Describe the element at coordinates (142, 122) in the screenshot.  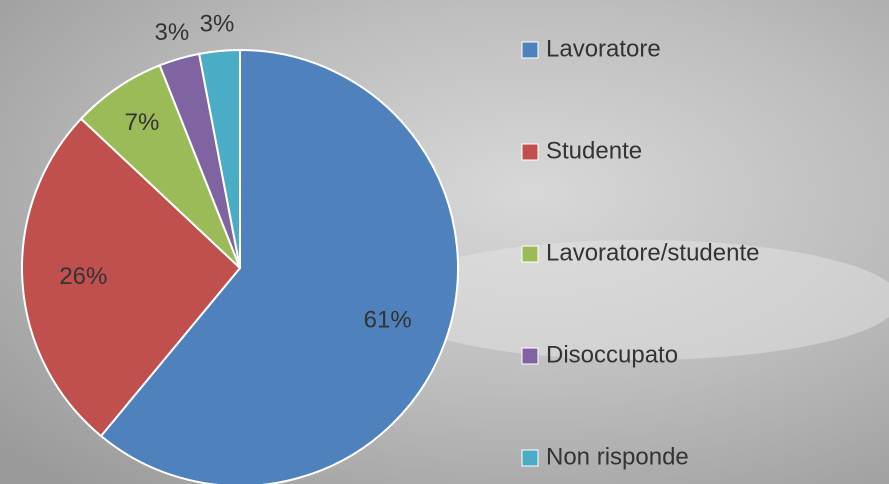
I see `data-label: 7%` at that location.